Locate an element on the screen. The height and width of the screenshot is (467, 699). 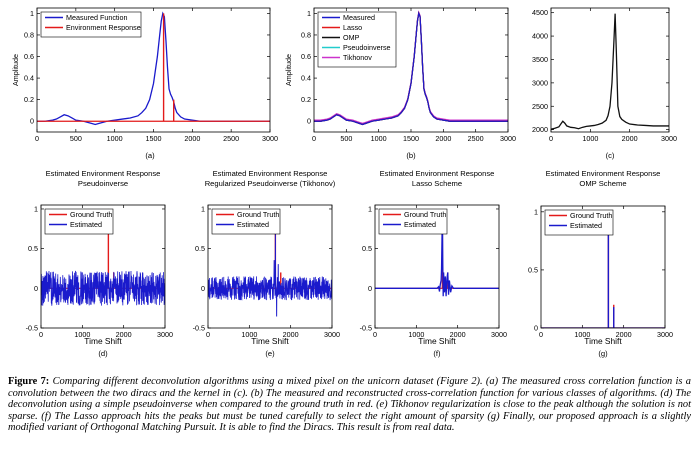
y-tick-label: 4500 is located at coordinates (540, 12).